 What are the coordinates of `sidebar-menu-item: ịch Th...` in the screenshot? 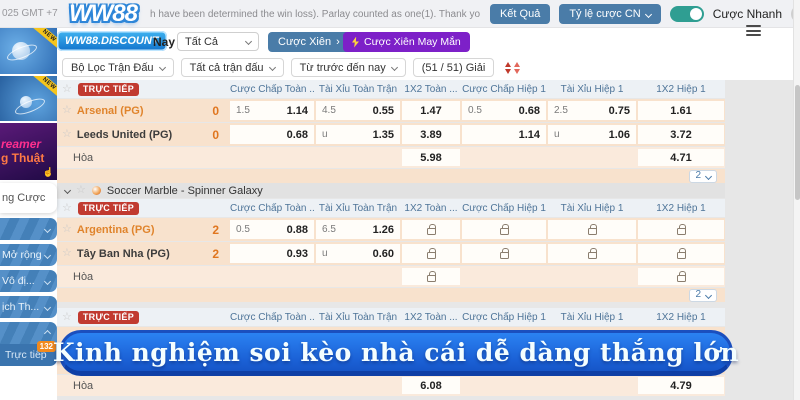 It's located at (28, 307).